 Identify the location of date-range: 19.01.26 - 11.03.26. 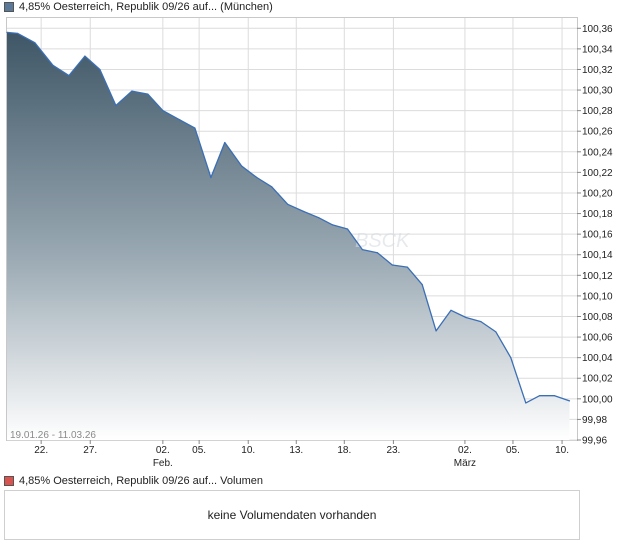
(53, 435).